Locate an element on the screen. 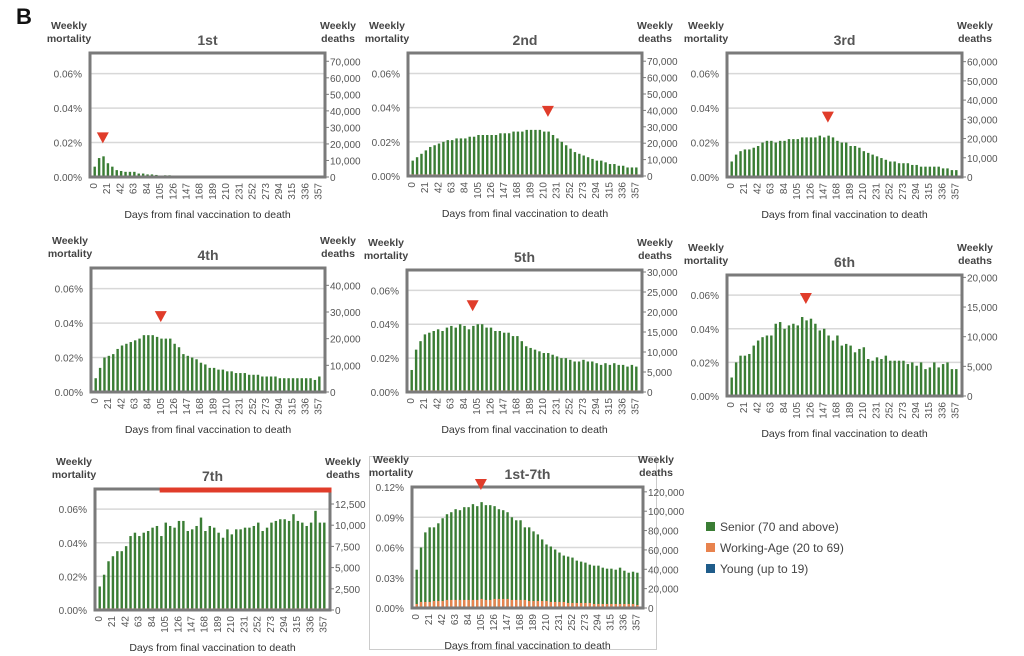 Image resolution: width=1024 pixels, height=656 pixels. x-tick-label: 126 is located at coordinates (491, 190).